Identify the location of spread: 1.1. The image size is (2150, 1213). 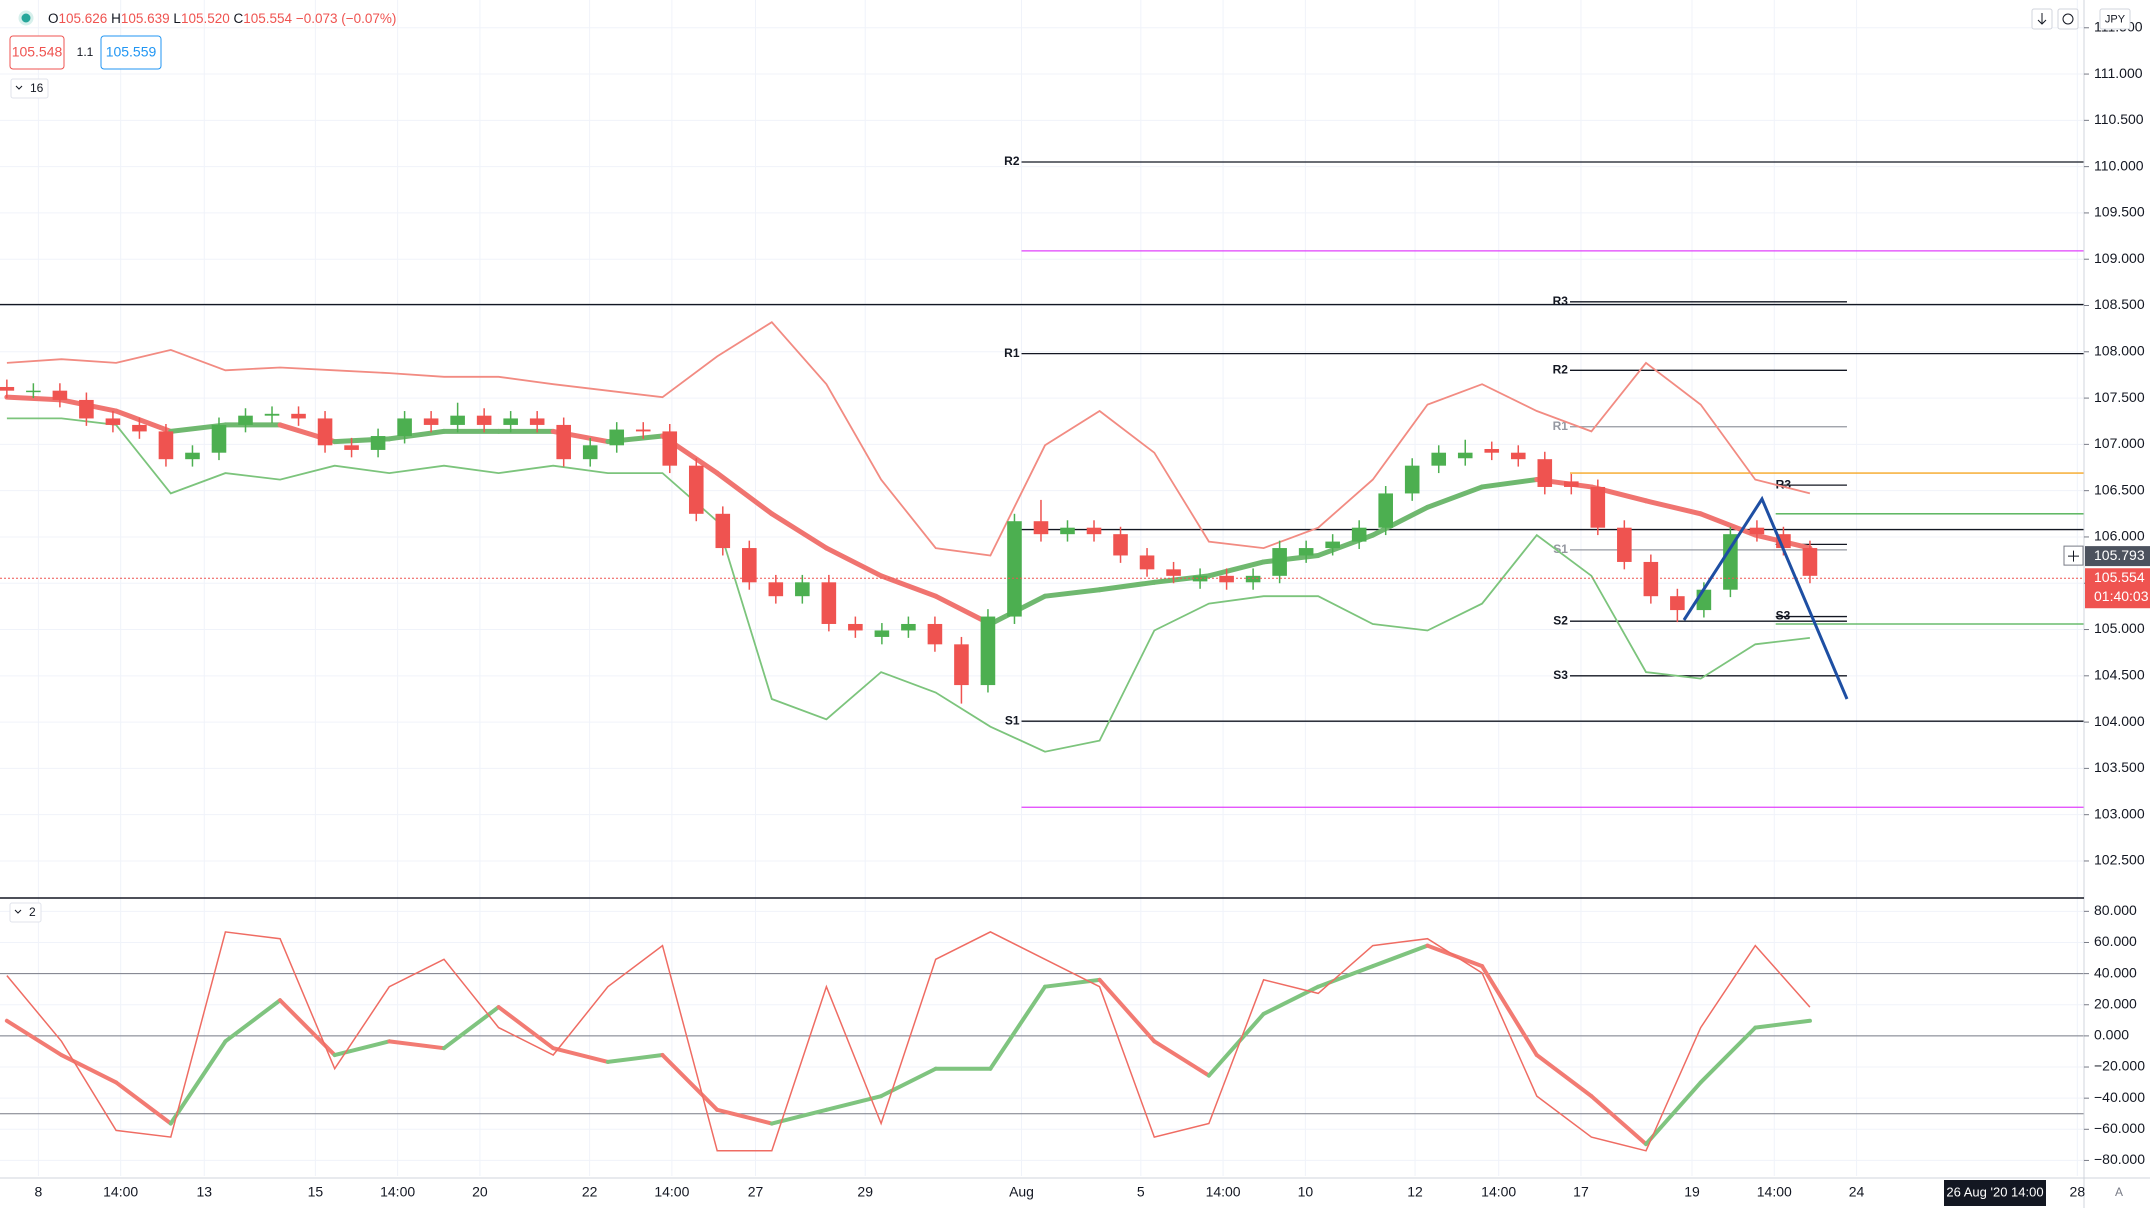
(85, 52).